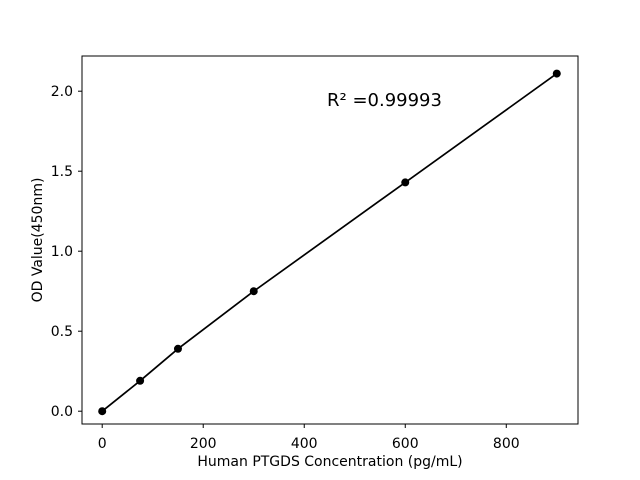  I want to click on y-tick-label: 0.0, so click(62, 412).